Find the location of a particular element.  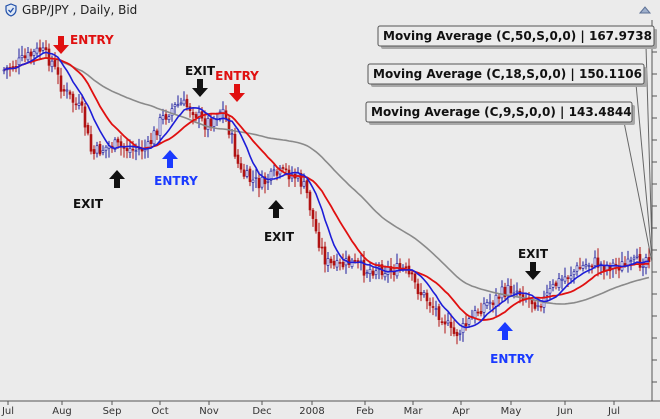

scroll-up-arrow-icon is located at coordinates (645, 10).